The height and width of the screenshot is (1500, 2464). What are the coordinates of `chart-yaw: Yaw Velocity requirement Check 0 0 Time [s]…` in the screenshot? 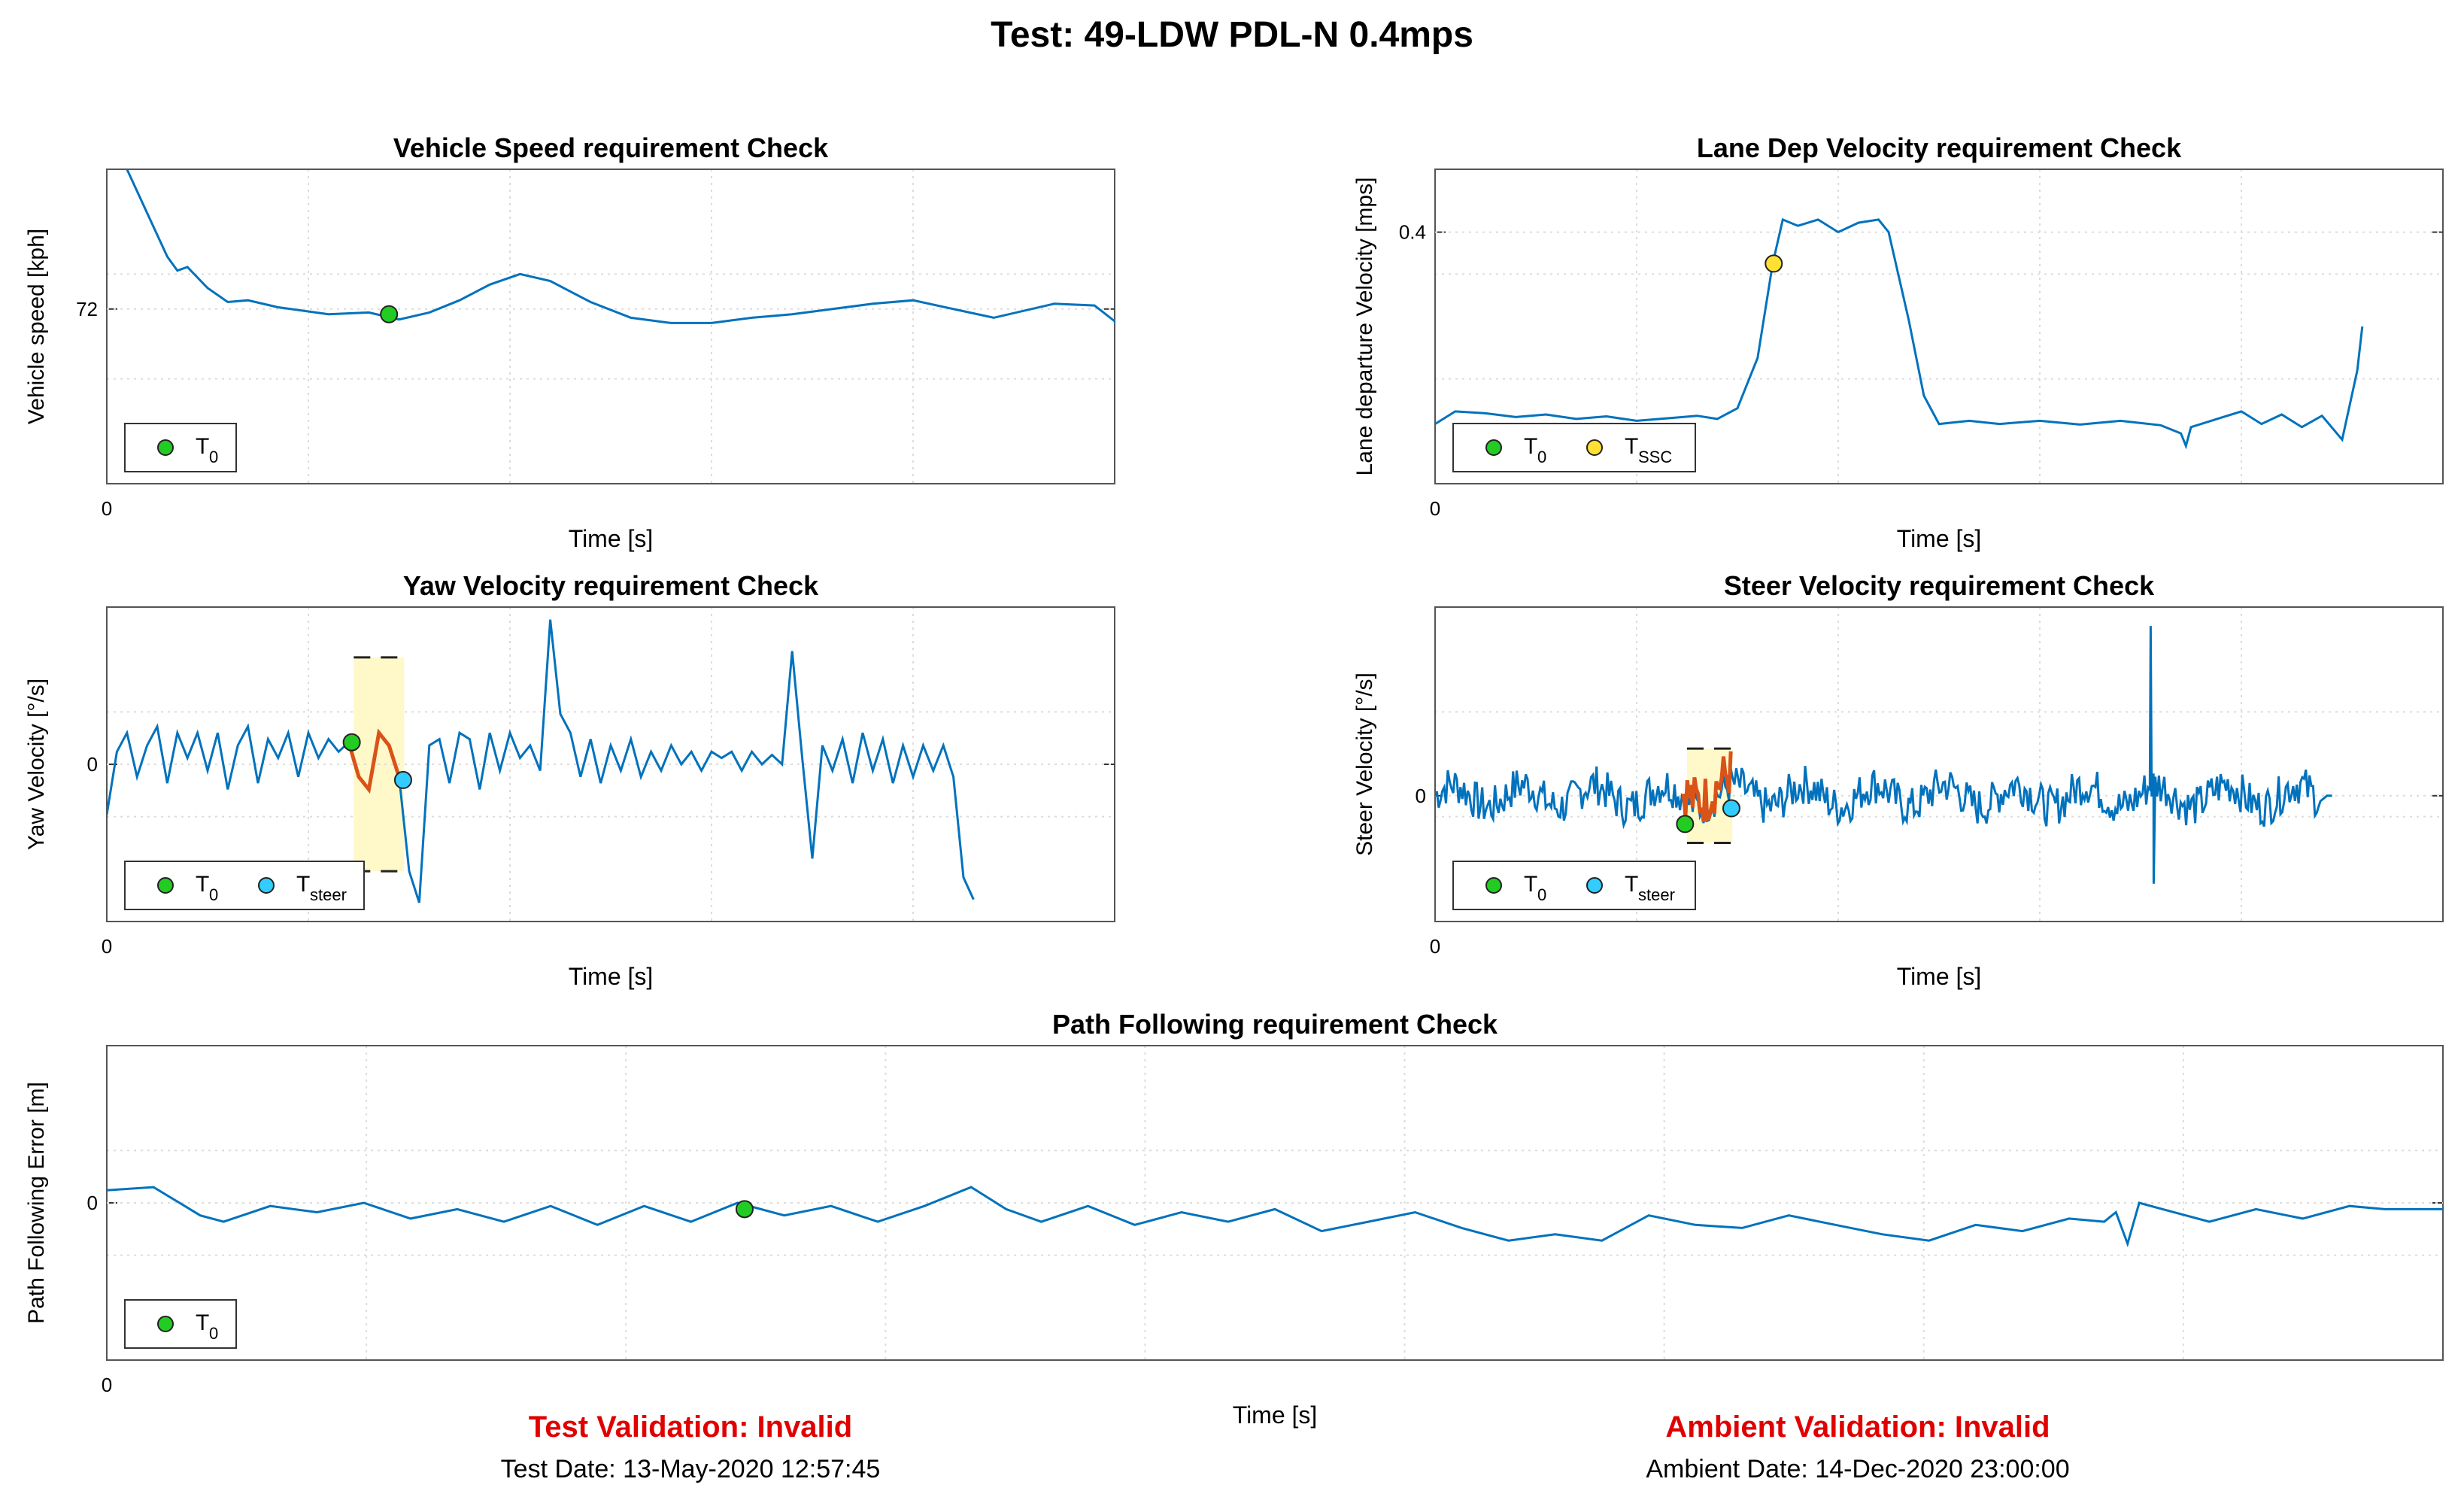 It's located at (569, 780).